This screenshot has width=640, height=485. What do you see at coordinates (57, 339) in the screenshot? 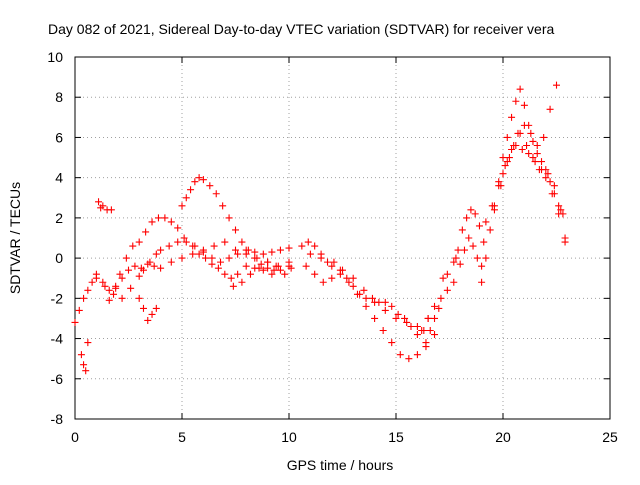
I see `y-tick-label: -4` at bounding box center [57, 339].